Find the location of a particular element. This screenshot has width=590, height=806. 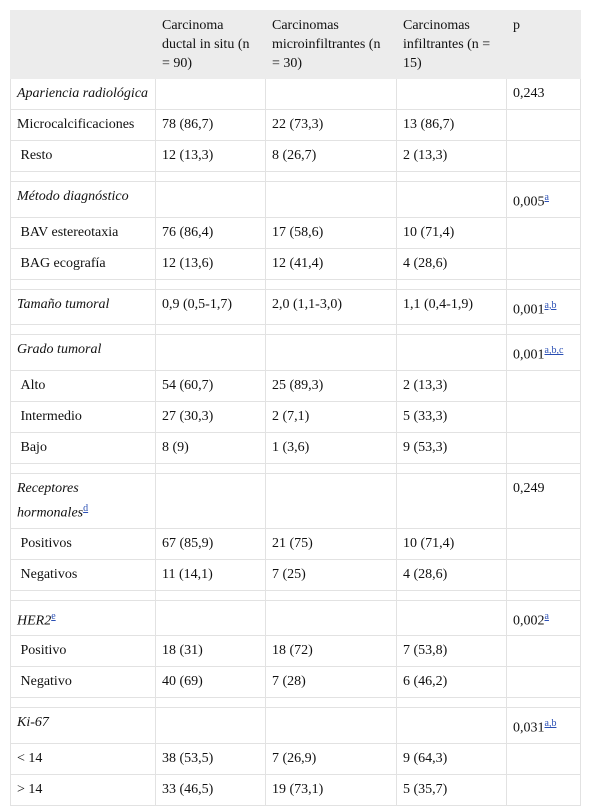

header-cell: p is located at coordinates (543, 44).